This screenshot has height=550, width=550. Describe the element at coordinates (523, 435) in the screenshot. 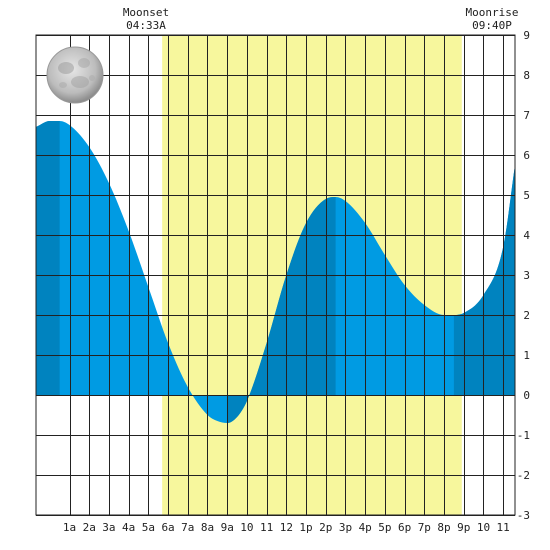

I see `y-tick-label: -1` at that location.